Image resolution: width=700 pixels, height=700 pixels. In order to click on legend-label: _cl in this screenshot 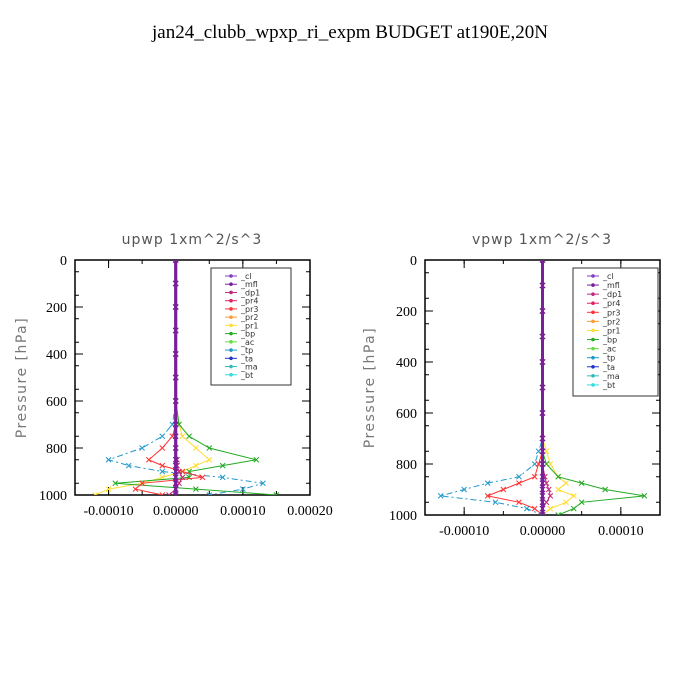, I will do `click(246, 276)`.